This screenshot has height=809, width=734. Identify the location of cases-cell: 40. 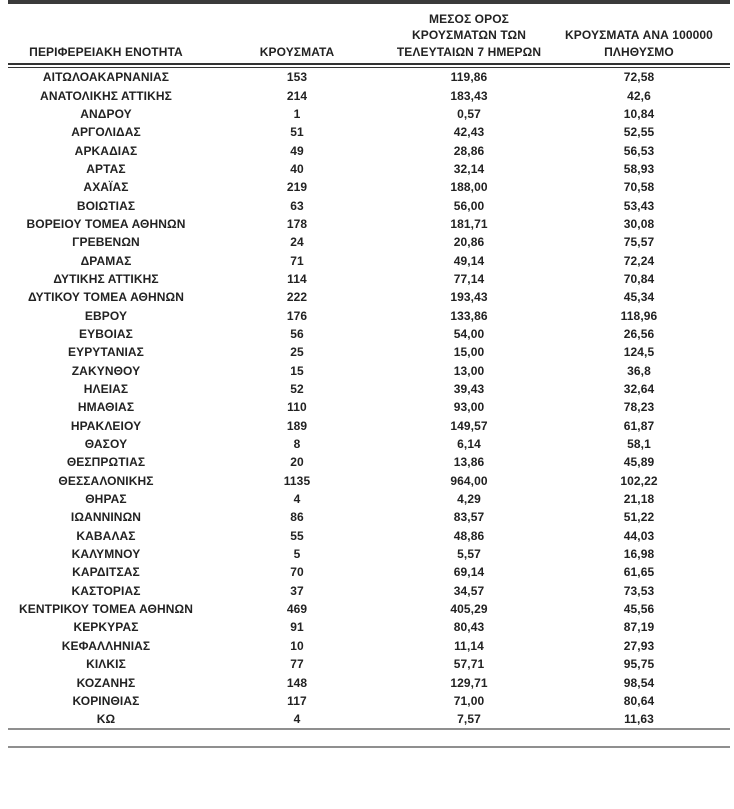
(297, 168).